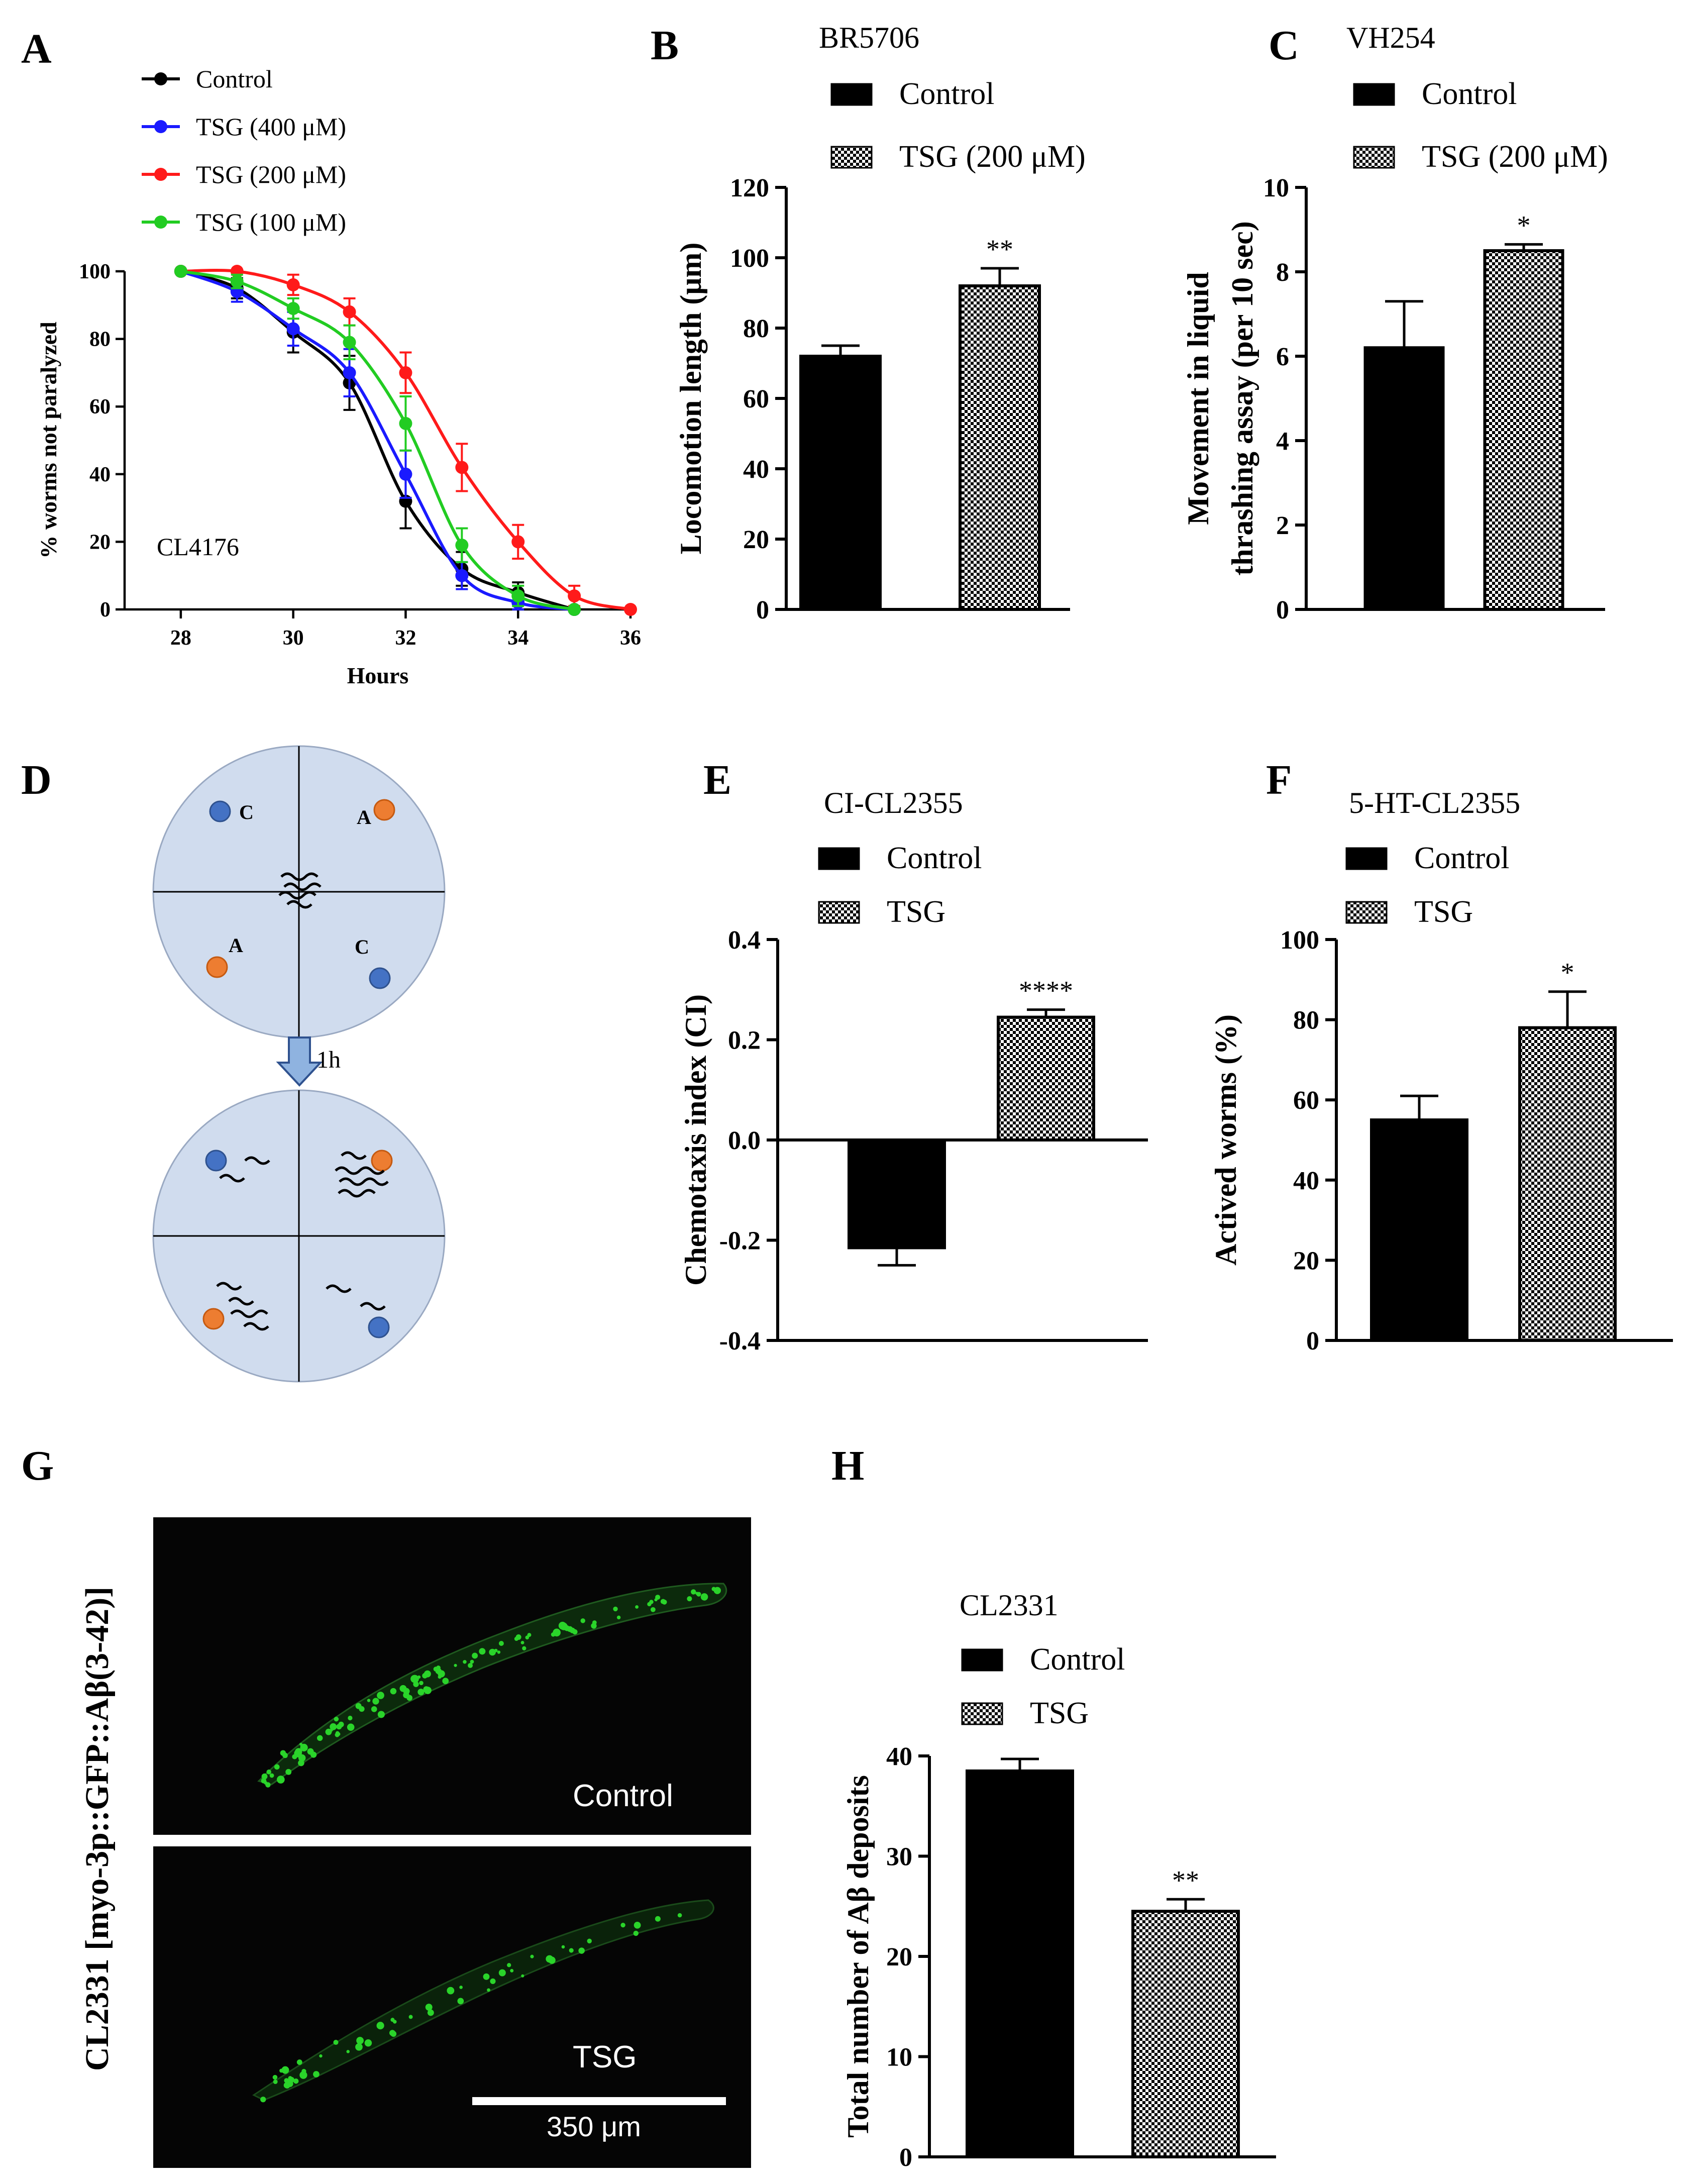  Describe the element at coordinates (160, 222) in the screenshot. I see `chart-a-legend-marker` at that location.